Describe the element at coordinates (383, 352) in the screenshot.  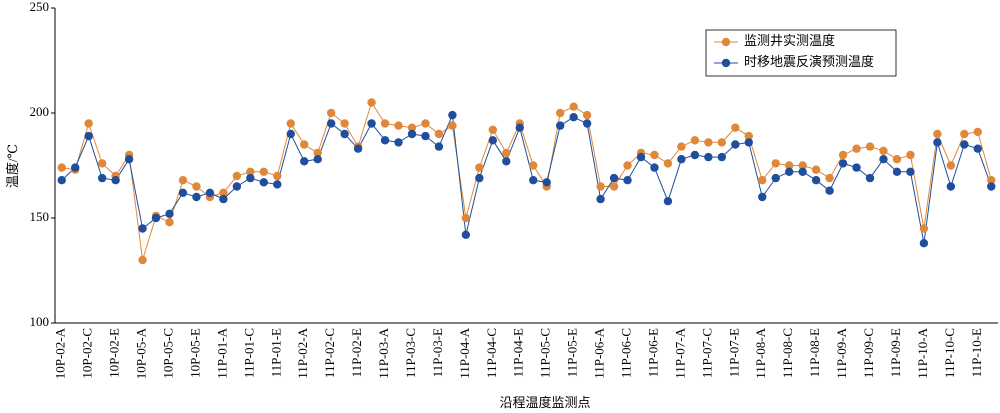
I see `x-tick-label: 11P-03-A` at that location.